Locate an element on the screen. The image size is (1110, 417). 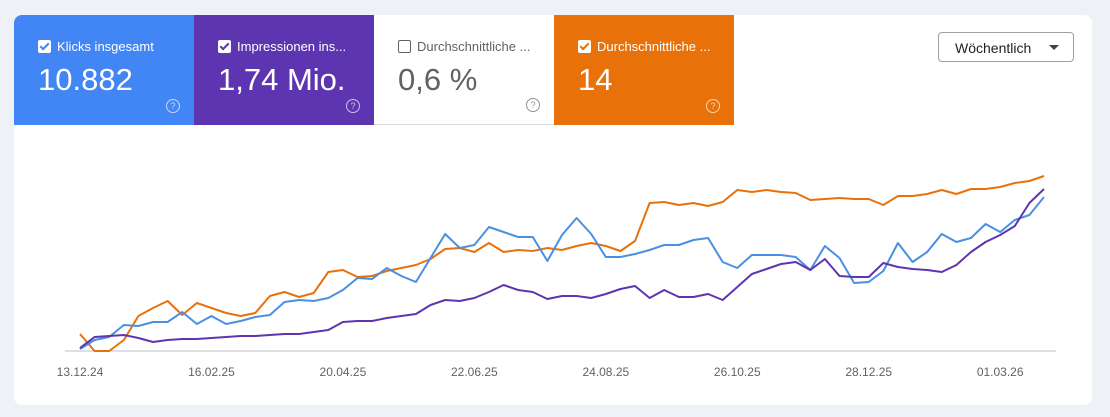
metric-card: Durchschnittliche ... 14? is located at coordinates (644, 70).